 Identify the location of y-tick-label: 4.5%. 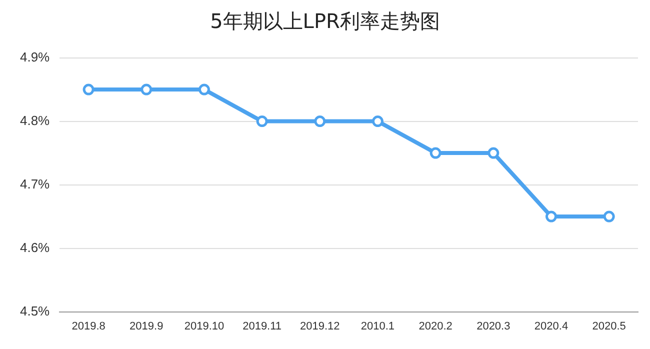
(35, 310).